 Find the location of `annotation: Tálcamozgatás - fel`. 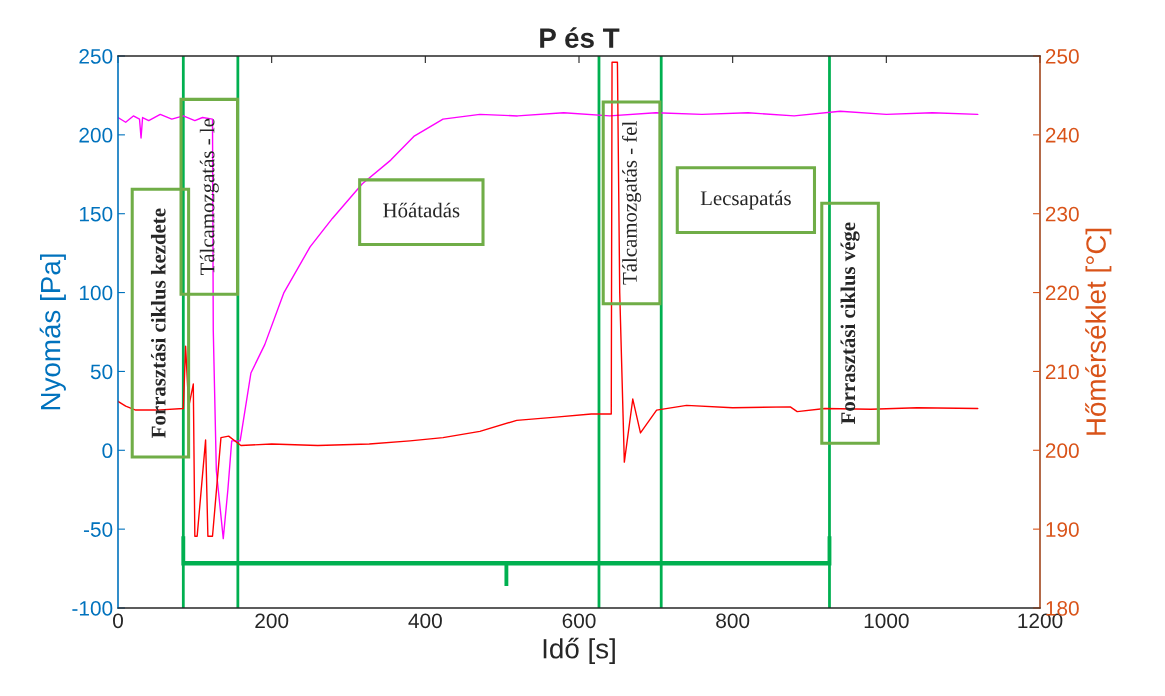

annotation: Tálcamozgatás - fel is located at coordinates (631, 203).